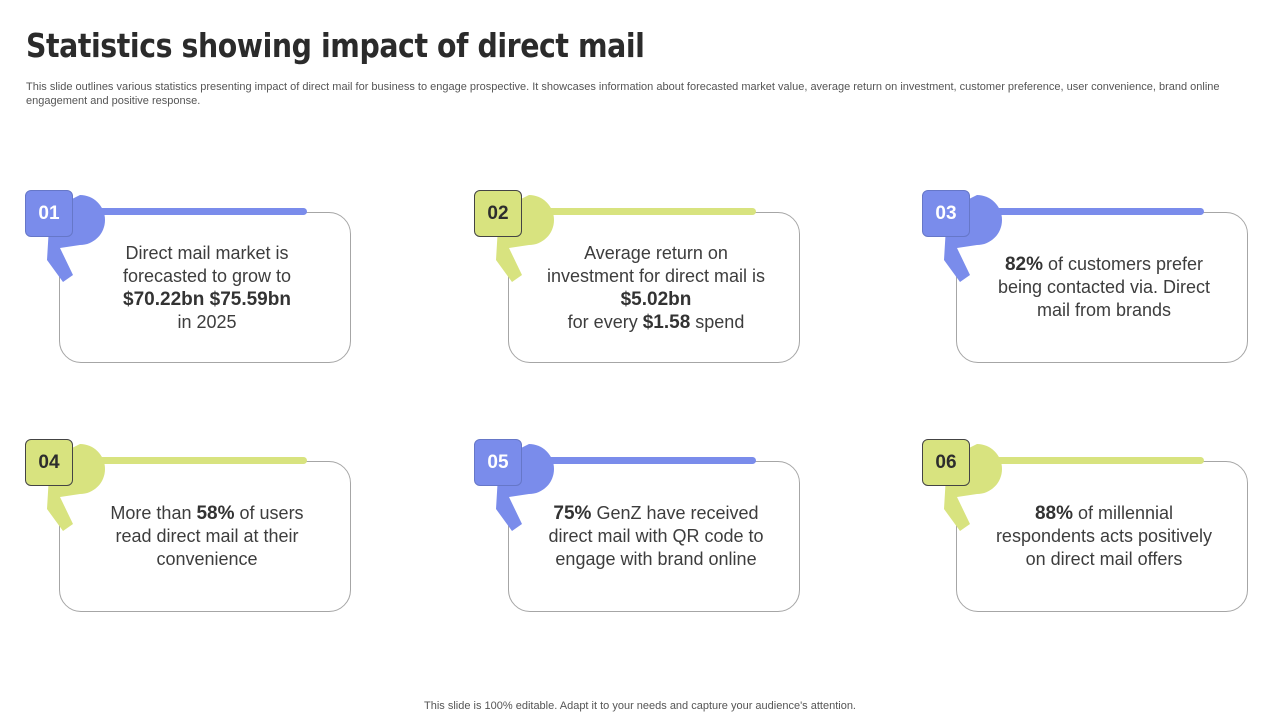  Describe the element at coordinates (946, 213) in the screenshot. I see `step-badge: 03` at that location.